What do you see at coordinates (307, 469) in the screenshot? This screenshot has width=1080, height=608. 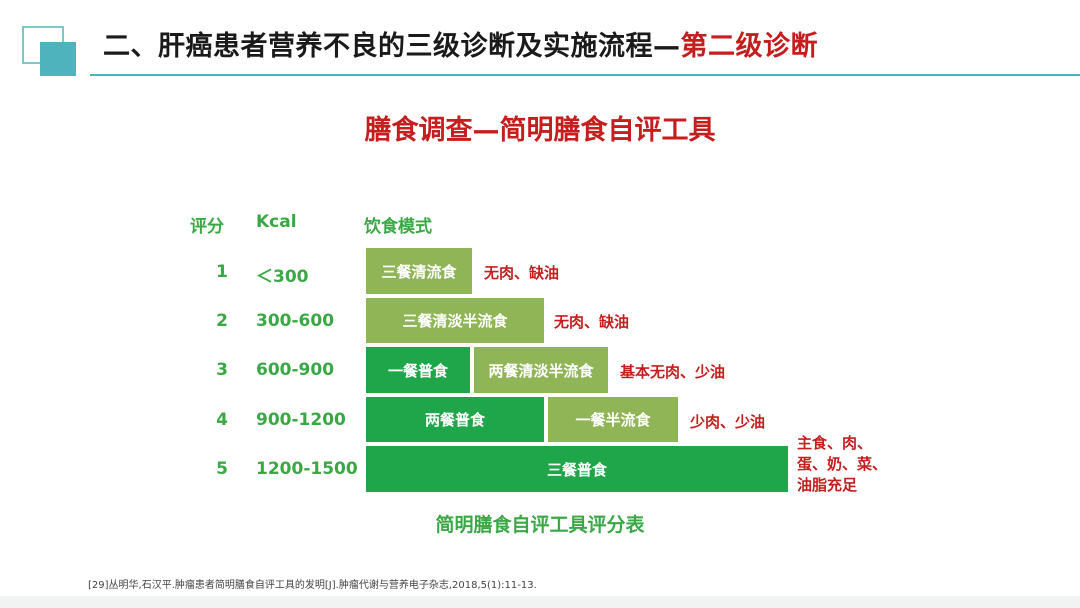 I see `row5-kcal: 1200-1500` at bounding box center [307, 469].